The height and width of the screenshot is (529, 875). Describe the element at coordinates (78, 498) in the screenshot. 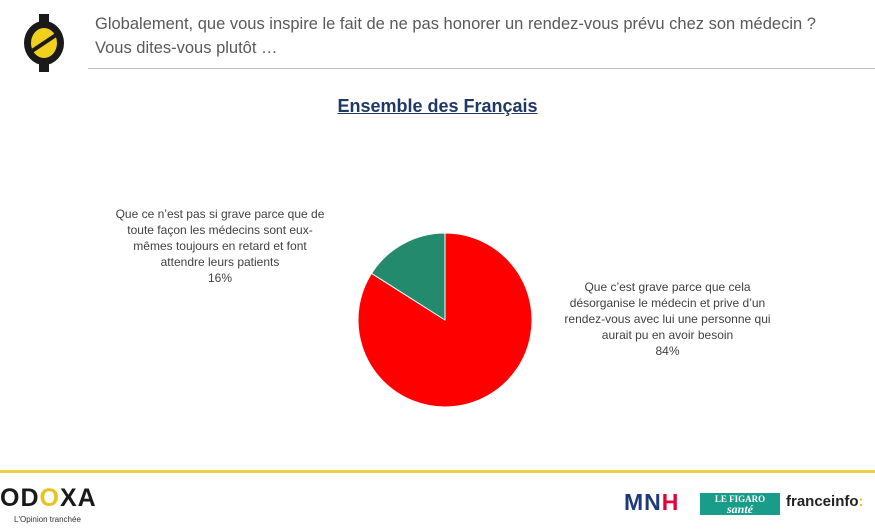

I see `brand-part: XA` at that location.